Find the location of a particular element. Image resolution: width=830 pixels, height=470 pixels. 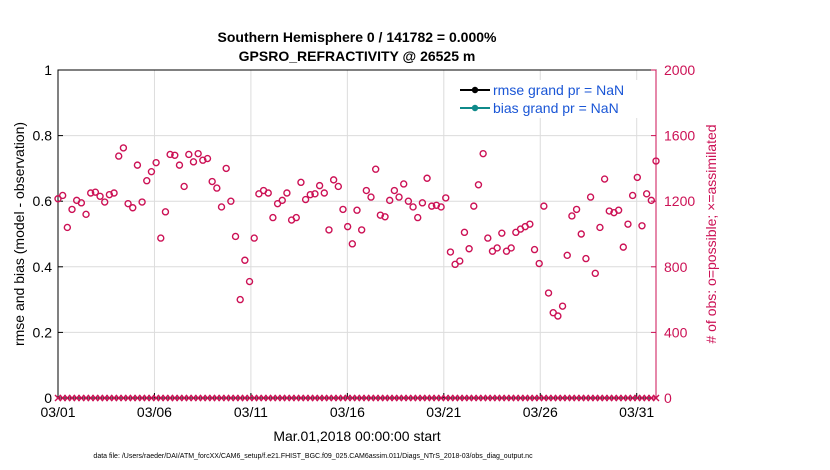

y-tick-label: 0.4 is located at coordinates (43, 267).